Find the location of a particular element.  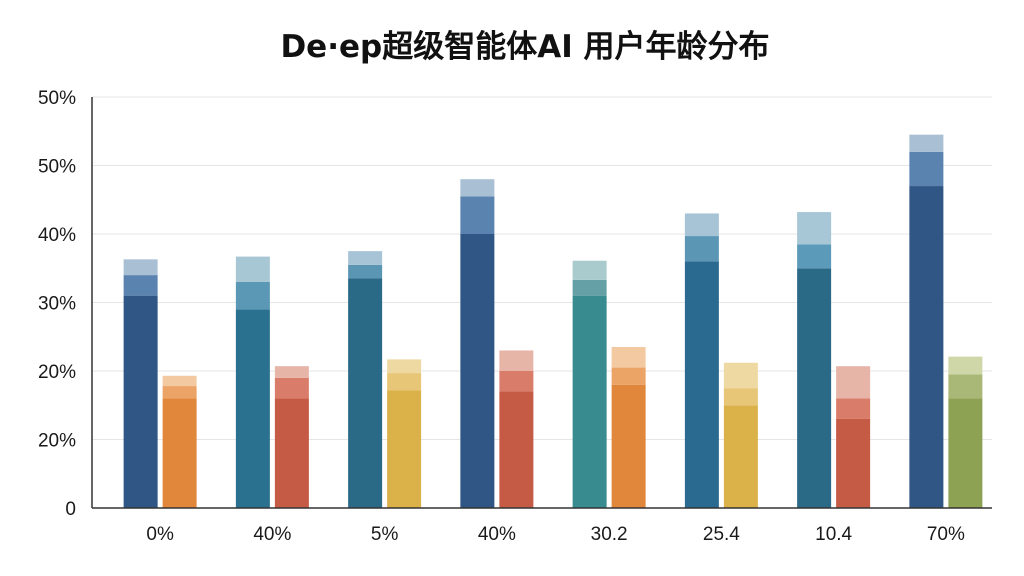

y-axis-ticks: 0 20% 20% 30% 40% 50% 50% is located at coordinates (57, 304).